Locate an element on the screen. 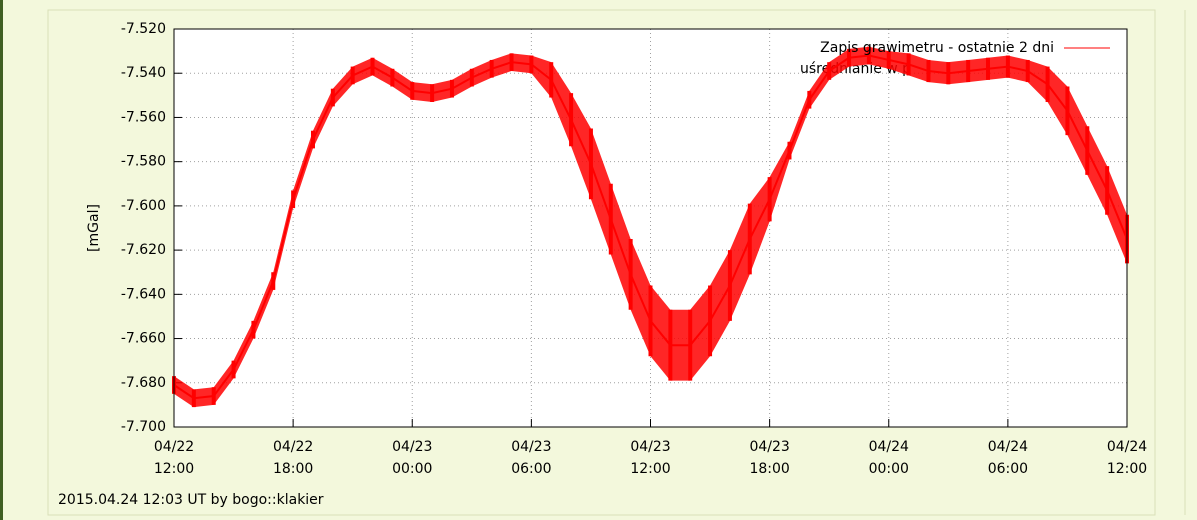 The height and width of the screenshot is (520, 1197). y-tick-label: -7.520 is located at coordinates (143, 29).